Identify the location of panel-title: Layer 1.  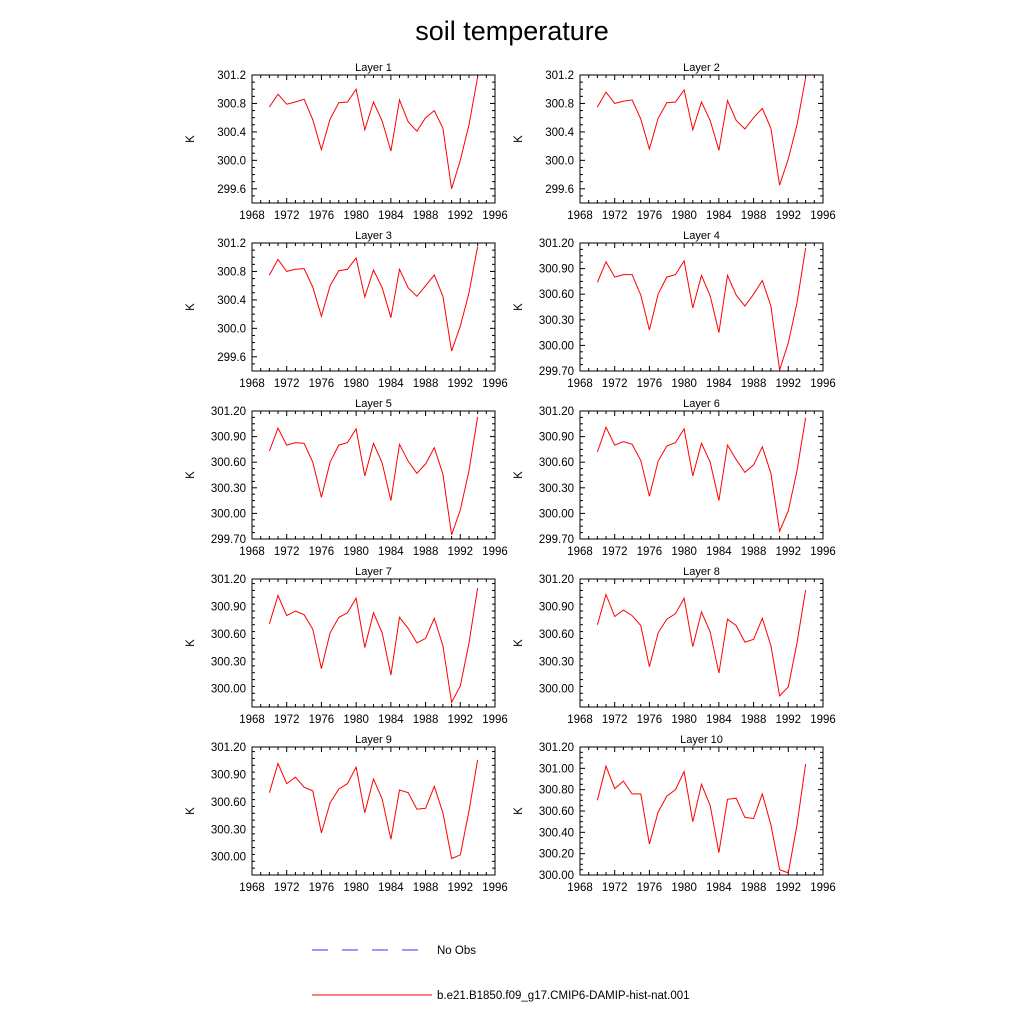
(373, 68).